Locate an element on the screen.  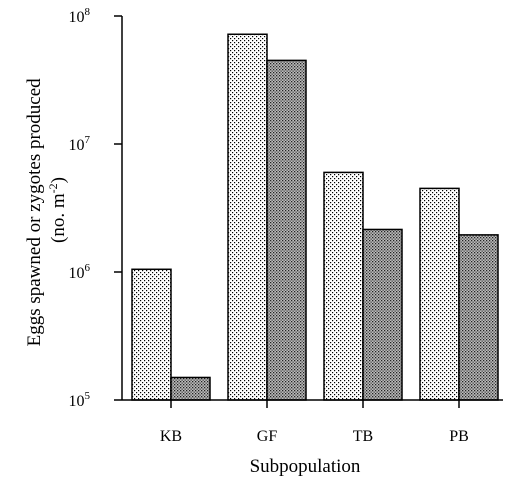
bar-pb-series1 is located at coordinates (439, 294).